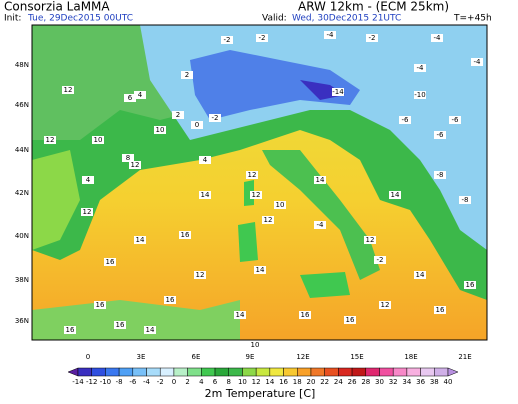 The width and height of the screenshot is (518, 404). I want to click on lon-label: 9E, so click(250, 357).